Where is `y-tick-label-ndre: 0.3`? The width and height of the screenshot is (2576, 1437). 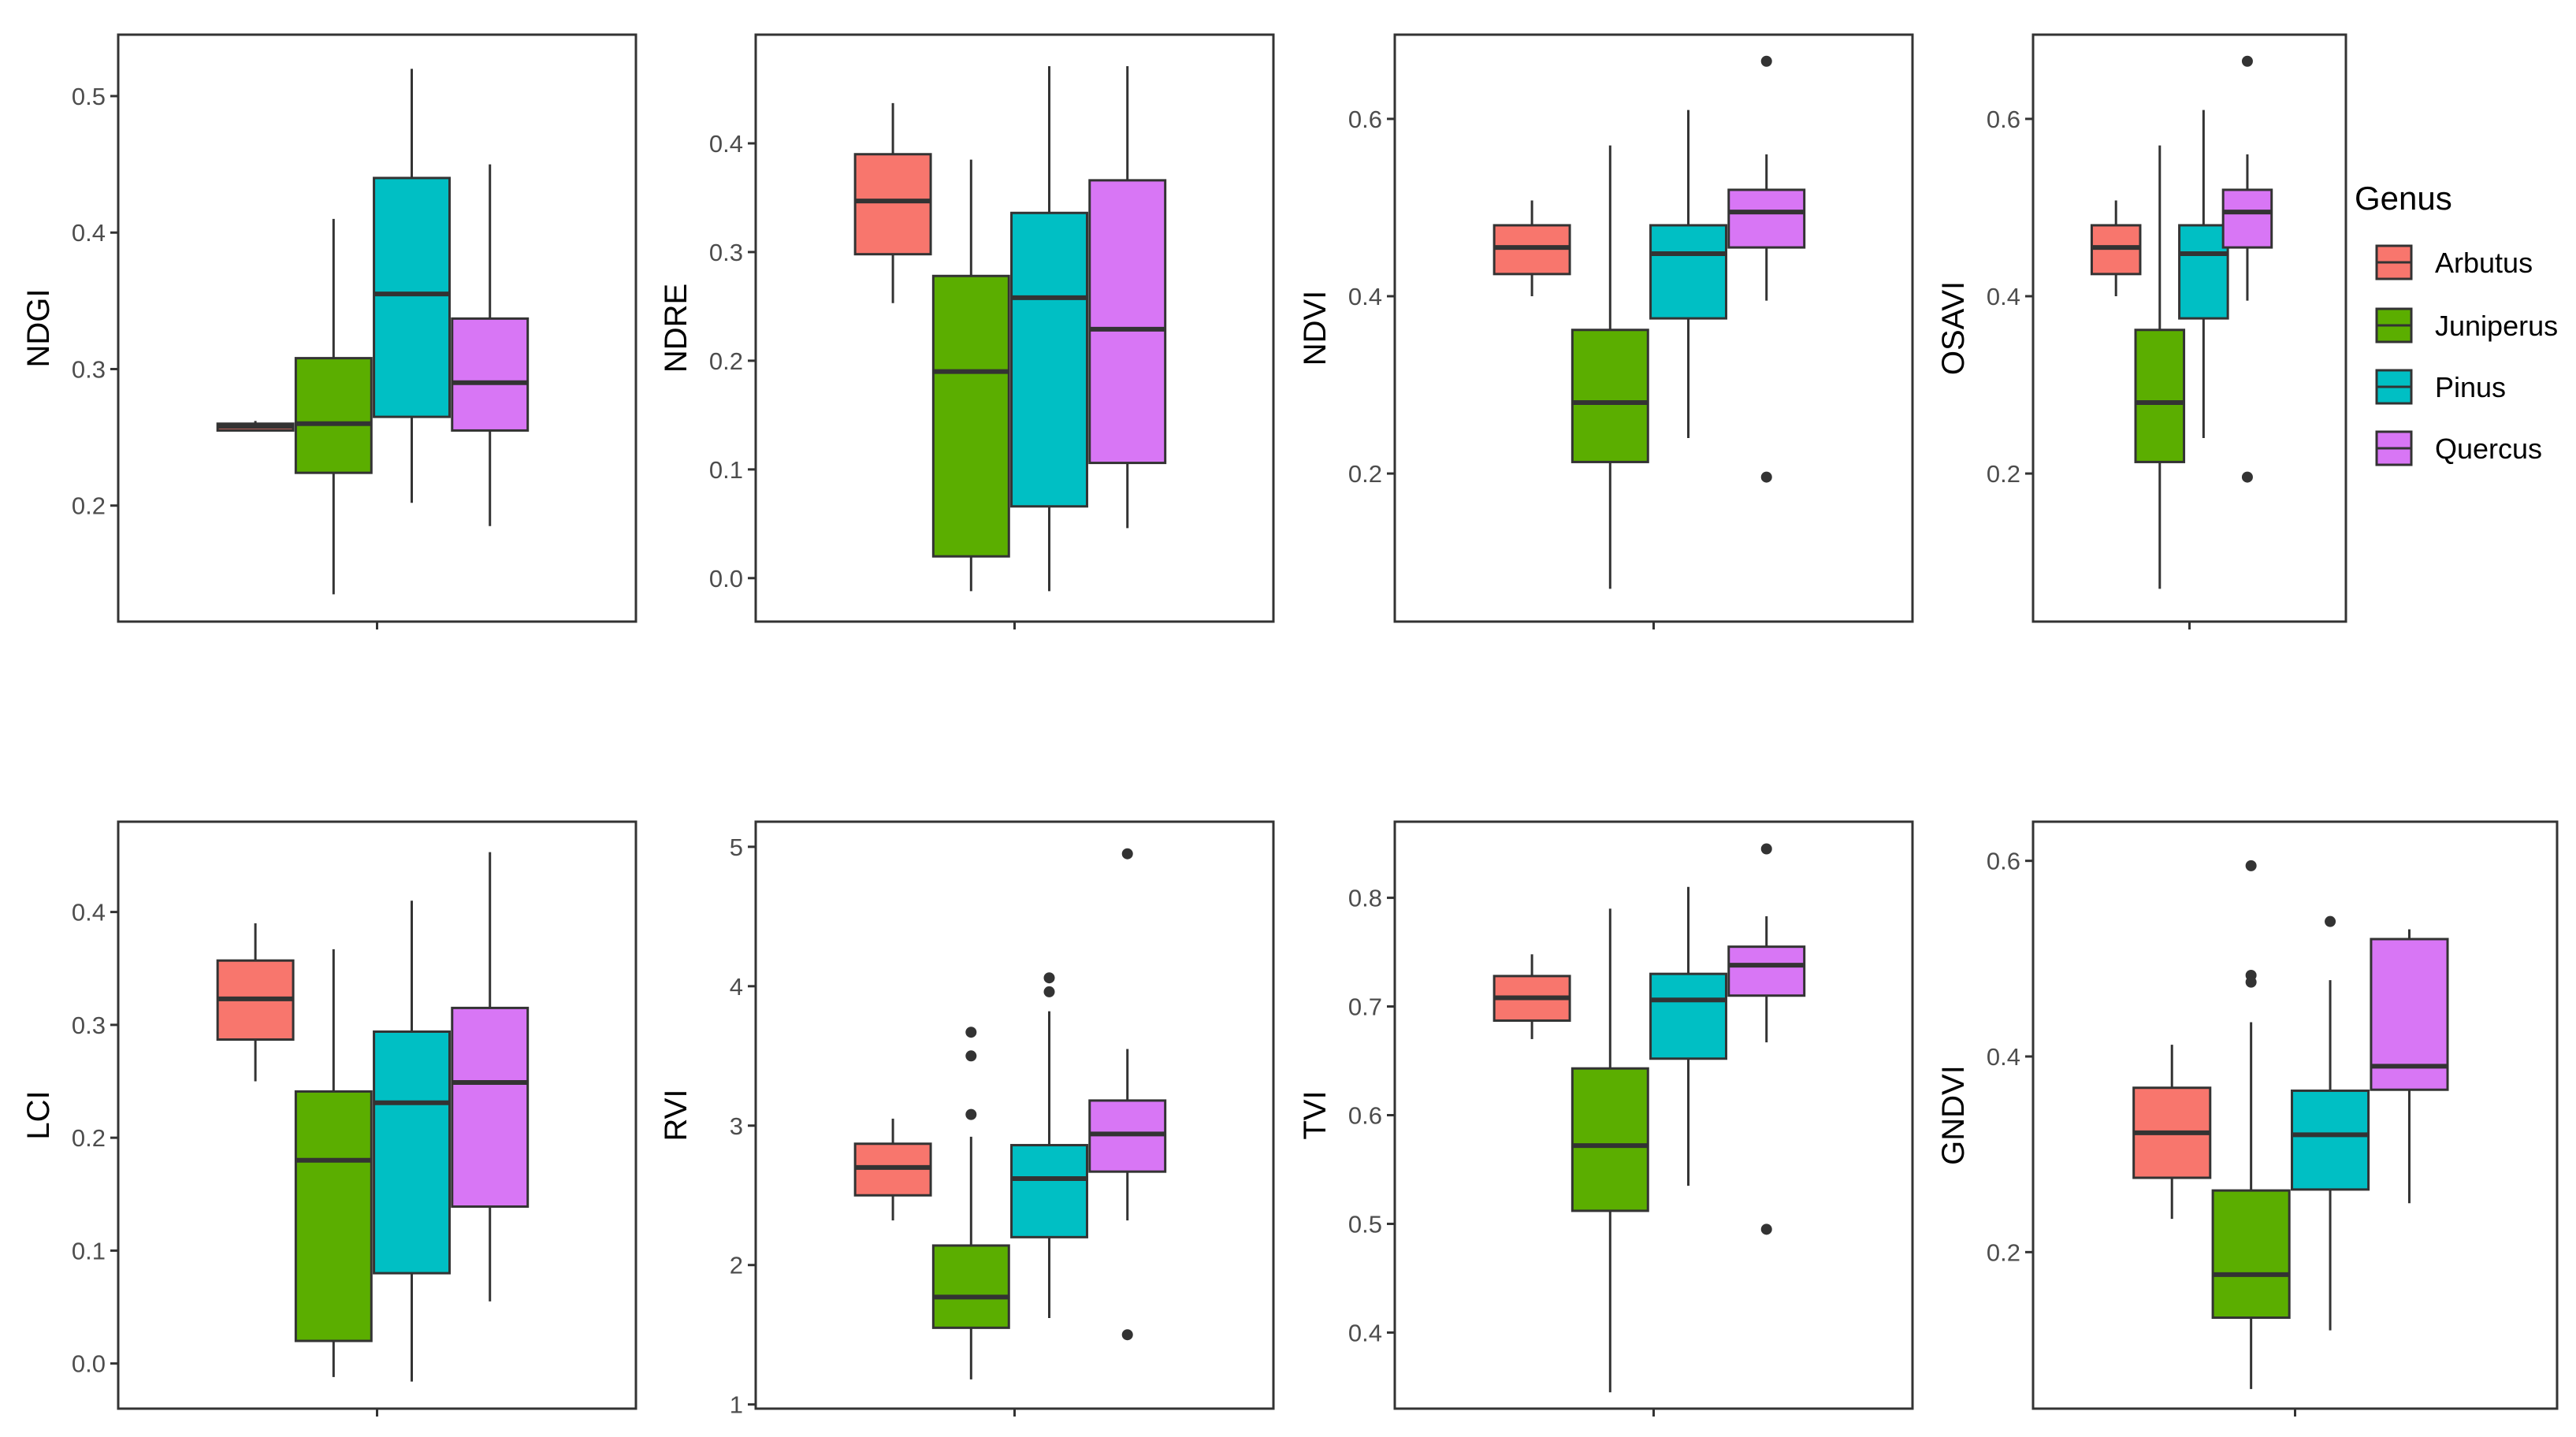
y-tick-label-ndre: 0.3 is located at coordinates (726, 252).